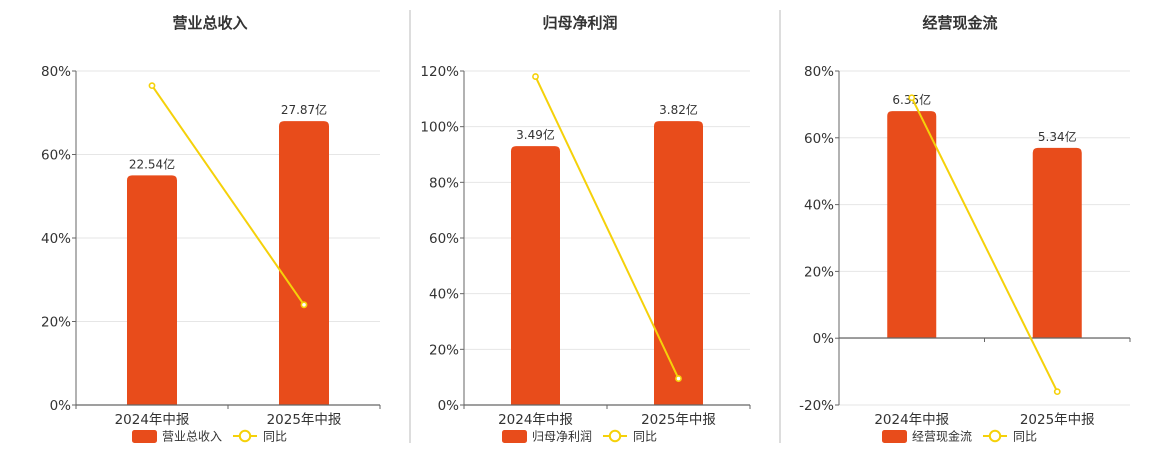 The image size is (1160, 450). Describe the element at coordinates (535, 134) in the screenshot. I see `bar-value-label: 3.49亿` at that location.